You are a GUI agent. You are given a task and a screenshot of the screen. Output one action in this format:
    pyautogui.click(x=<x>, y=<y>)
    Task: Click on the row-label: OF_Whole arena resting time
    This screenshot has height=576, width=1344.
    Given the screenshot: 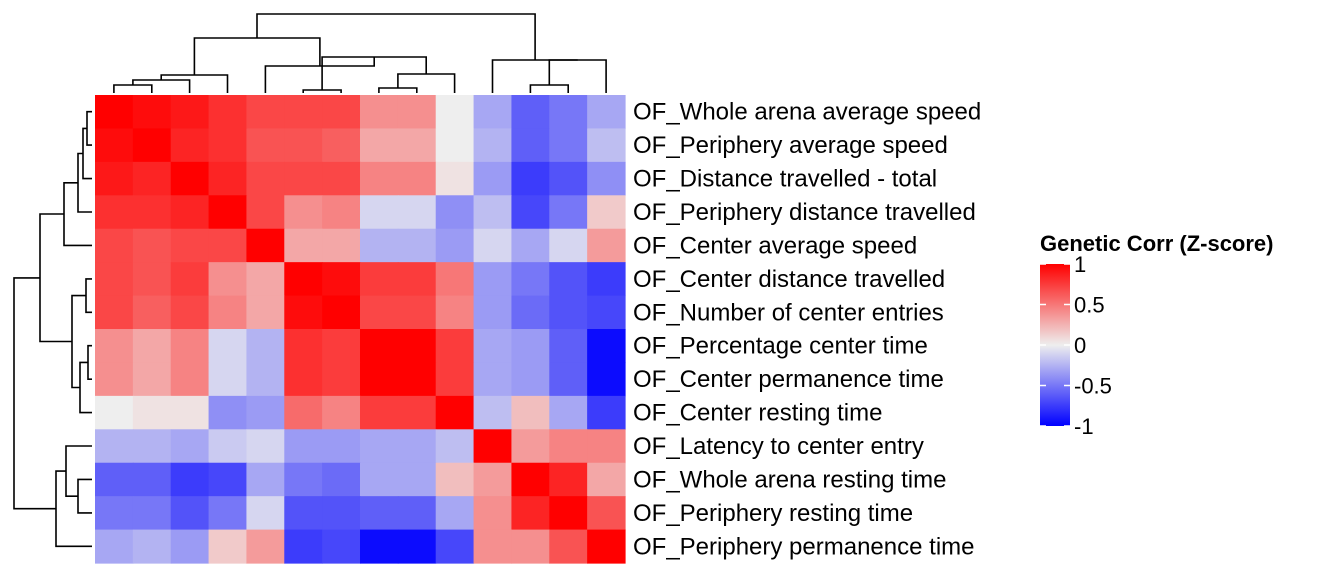 What is the action you would take?
    pyautogui.click(x=789, y=479)
    